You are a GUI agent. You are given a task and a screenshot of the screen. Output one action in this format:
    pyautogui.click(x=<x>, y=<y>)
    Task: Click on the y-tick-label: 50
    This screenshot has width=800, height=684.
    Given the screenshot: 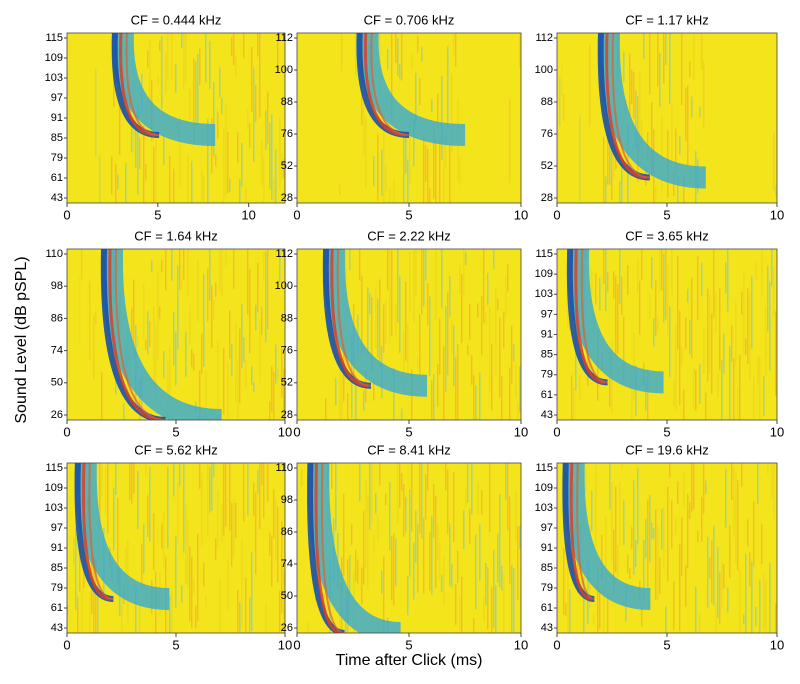 What is the action you would take?
    pyautogui.click(x=57, y=383)
    